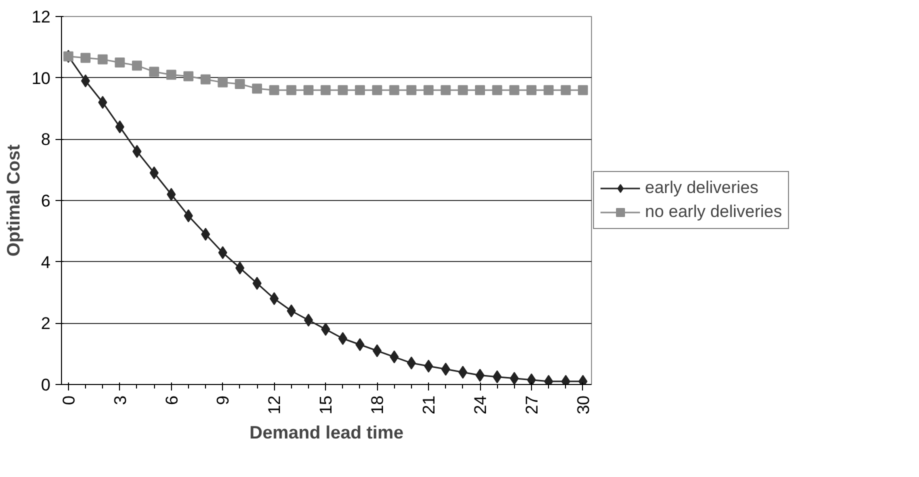 The height and width of the screenshot is (477, 919). I want to click on x-tick-label: 0, so click(68, 400).